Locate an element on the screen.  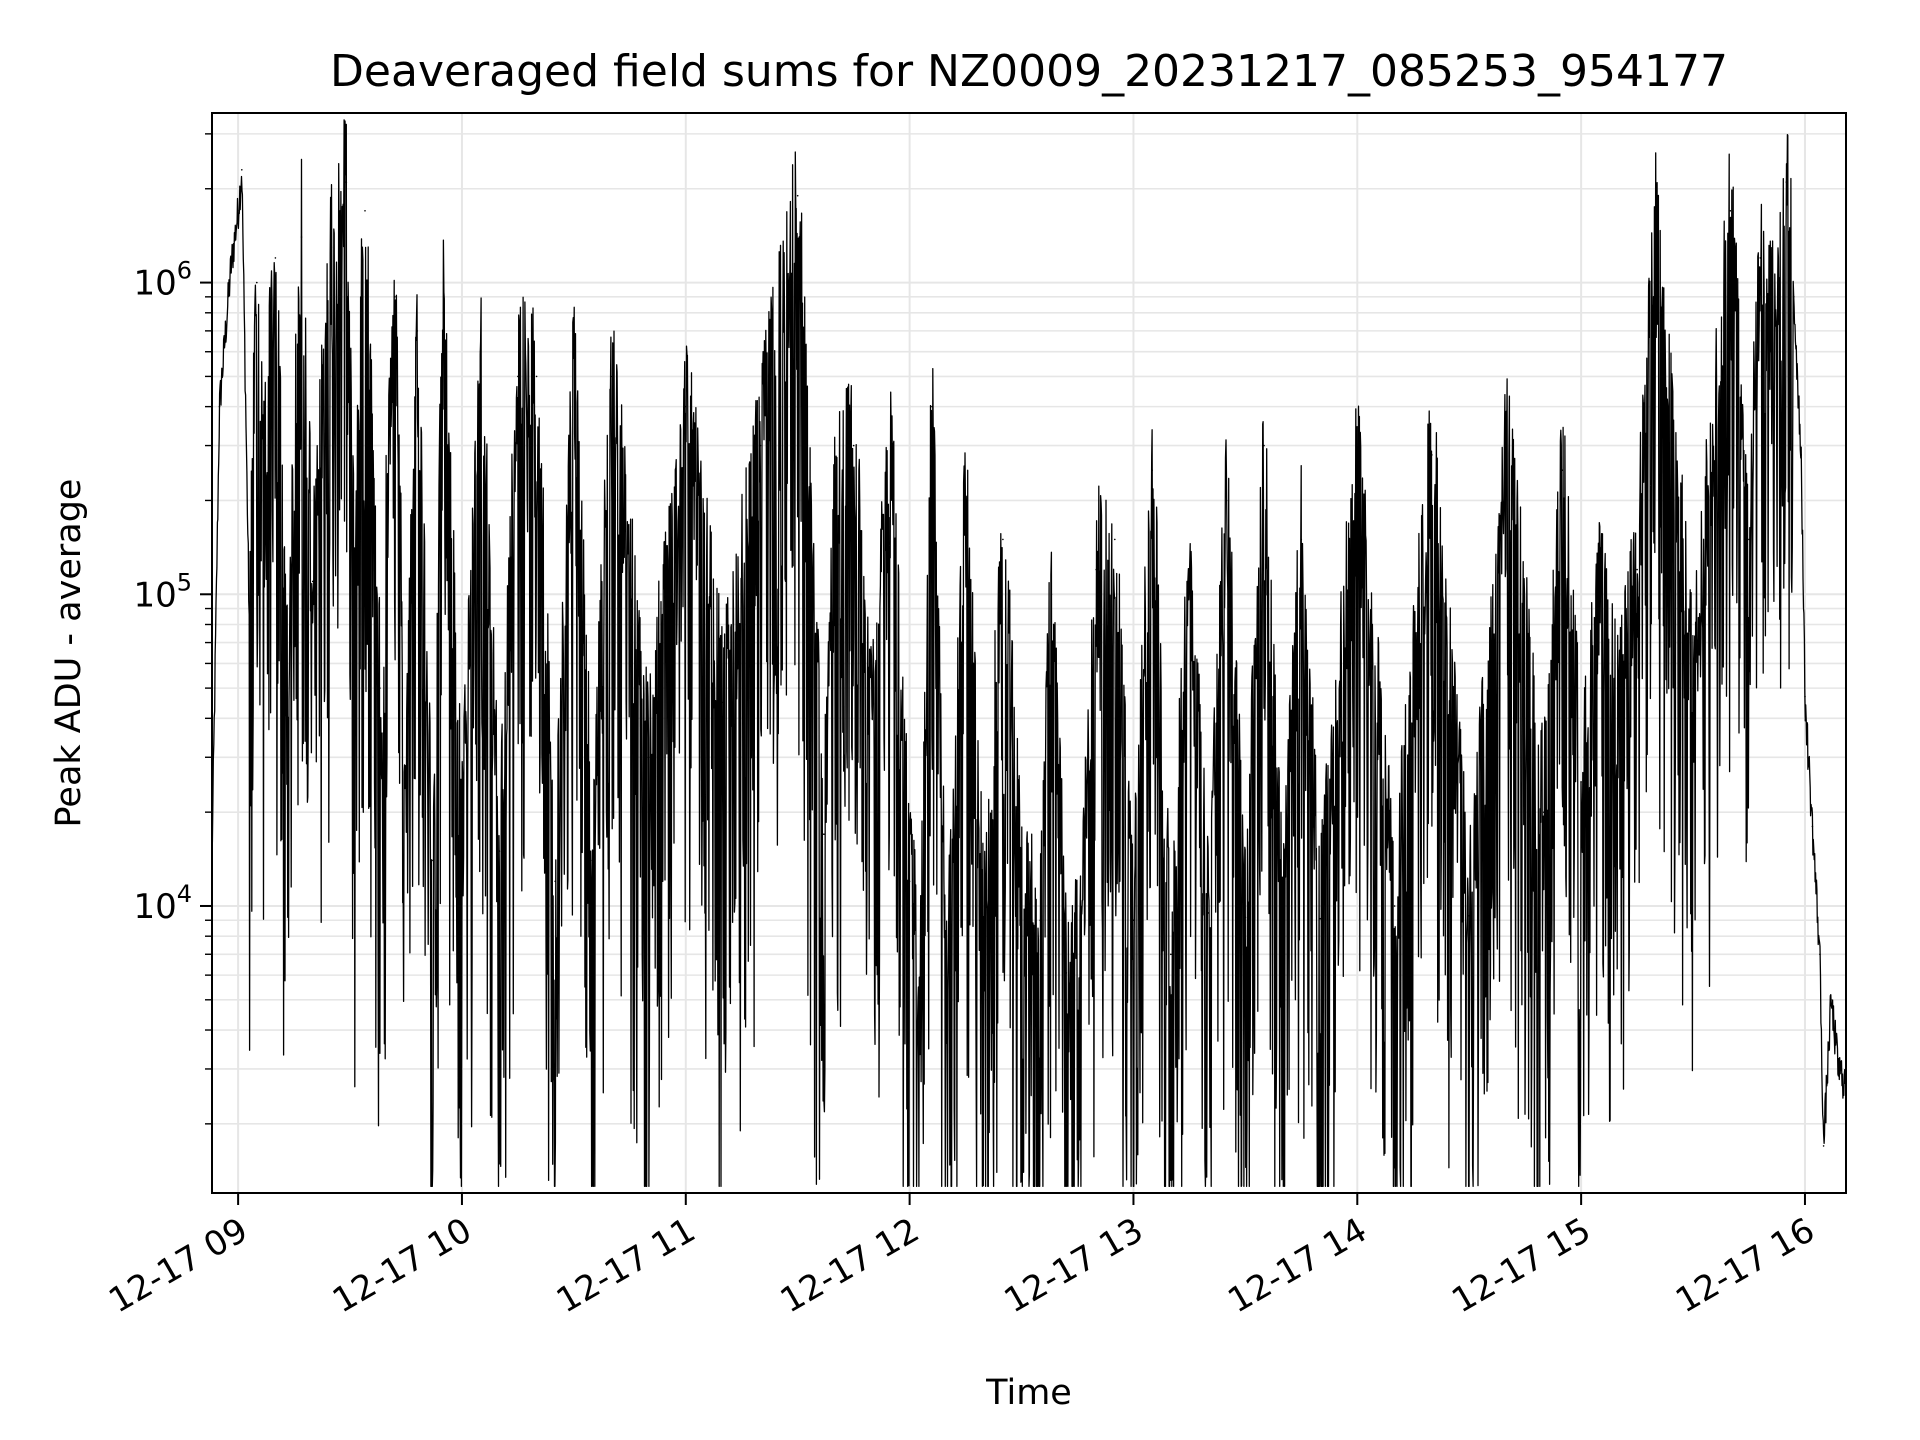
x-axis-label: Time is located at coordinates (1028, 1393).